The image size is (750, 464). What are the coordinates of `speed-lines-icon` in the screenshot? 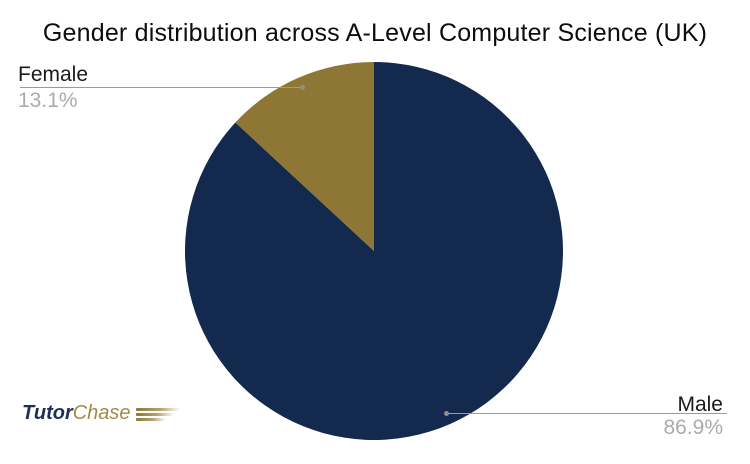 It's located at (157, 414).